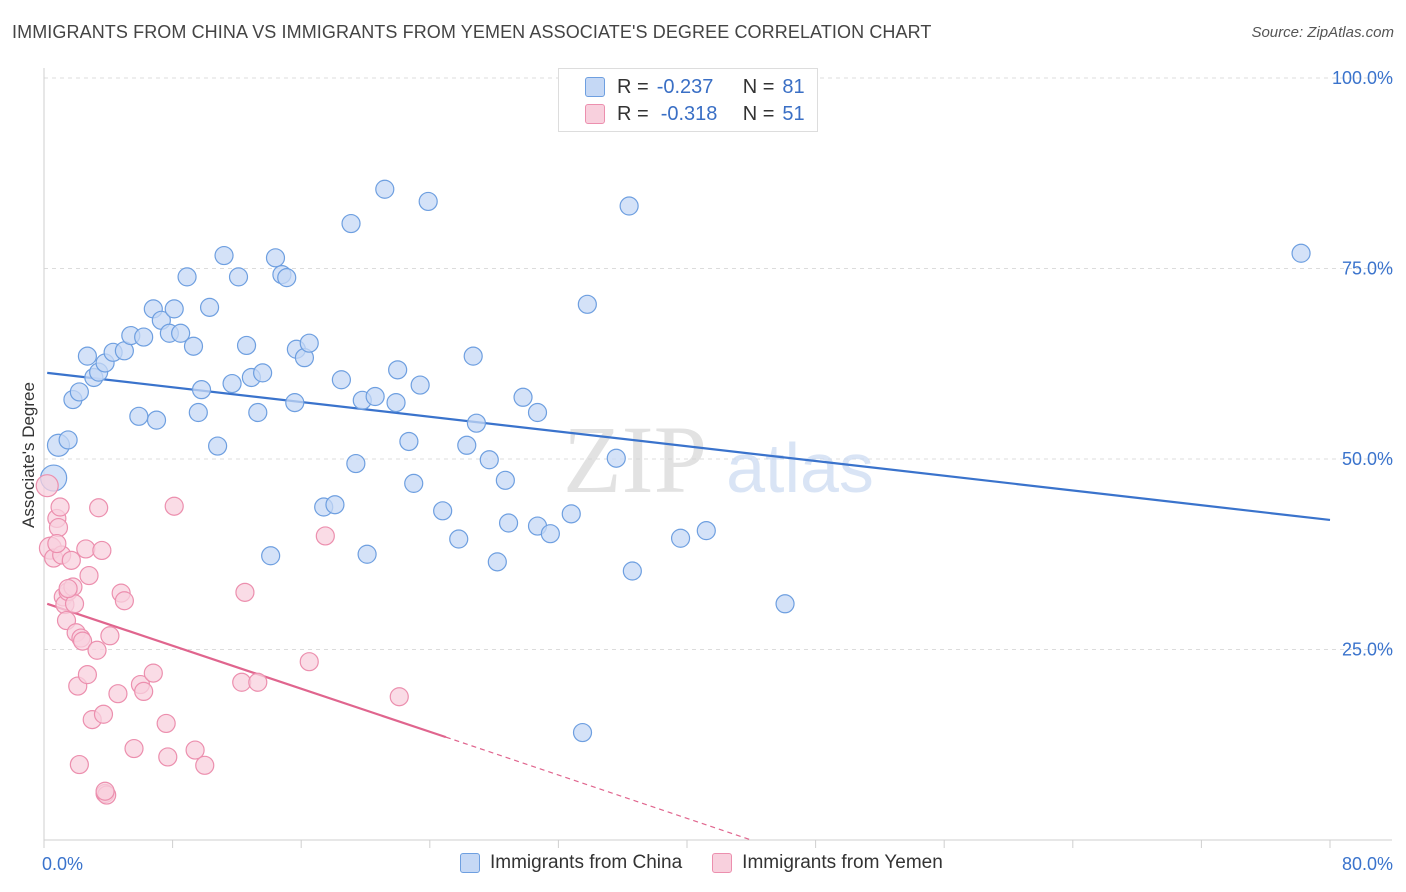 The image size is (1406, 892). What do you see at coordinates (758, 113) in the screenshot?
I see `yemen-n-label: N =` at bounding box center [758, 113].